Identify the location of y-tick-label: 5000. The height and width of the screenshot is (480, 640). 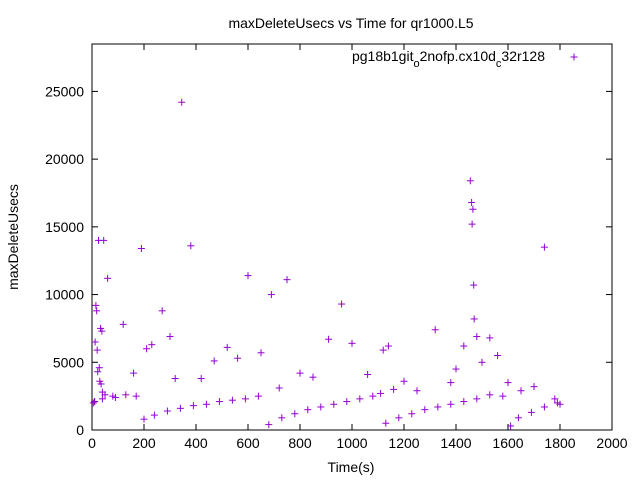
(68, 362).